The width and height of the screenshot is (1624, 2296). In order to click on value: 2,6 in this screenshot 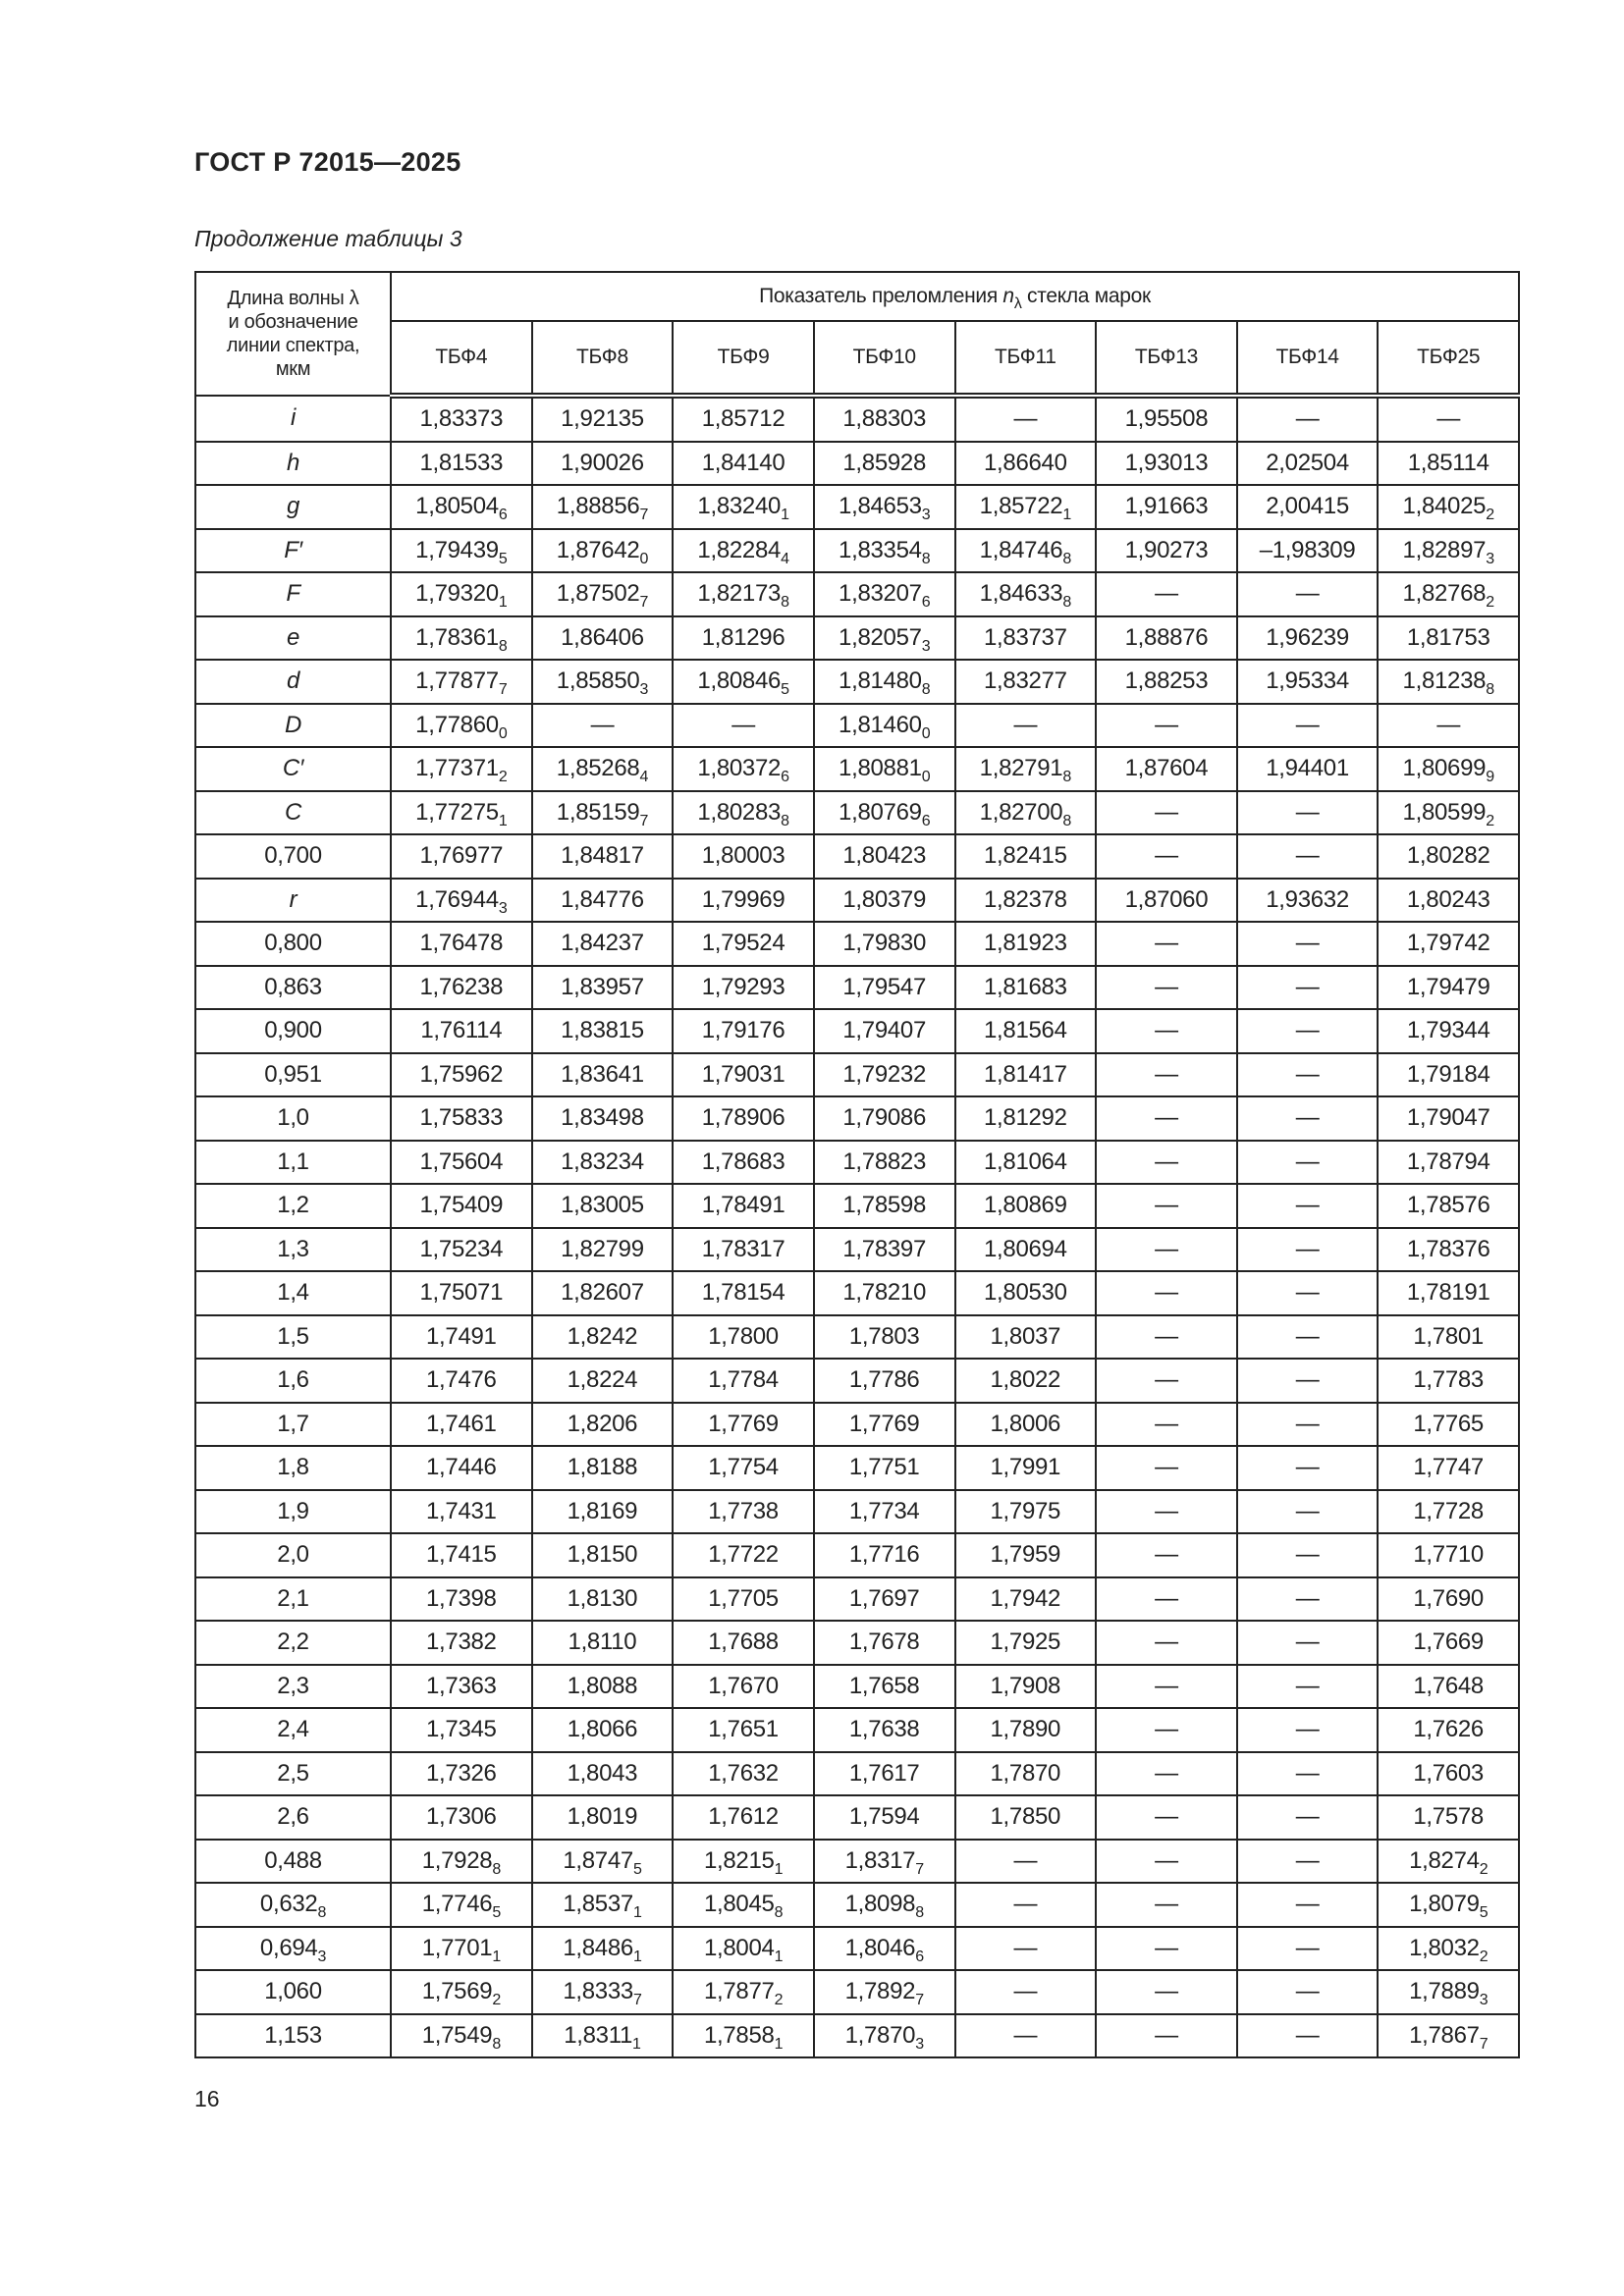, I will do `click(293, 1817)`.